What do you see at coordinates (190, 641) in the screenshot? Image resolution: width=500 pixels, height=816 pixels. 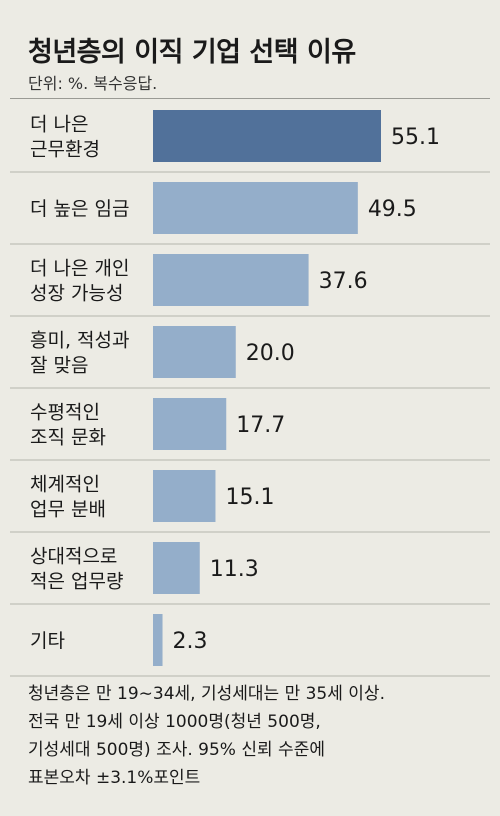 I see `value-label: 2.3` at bounding box center [190, 641].